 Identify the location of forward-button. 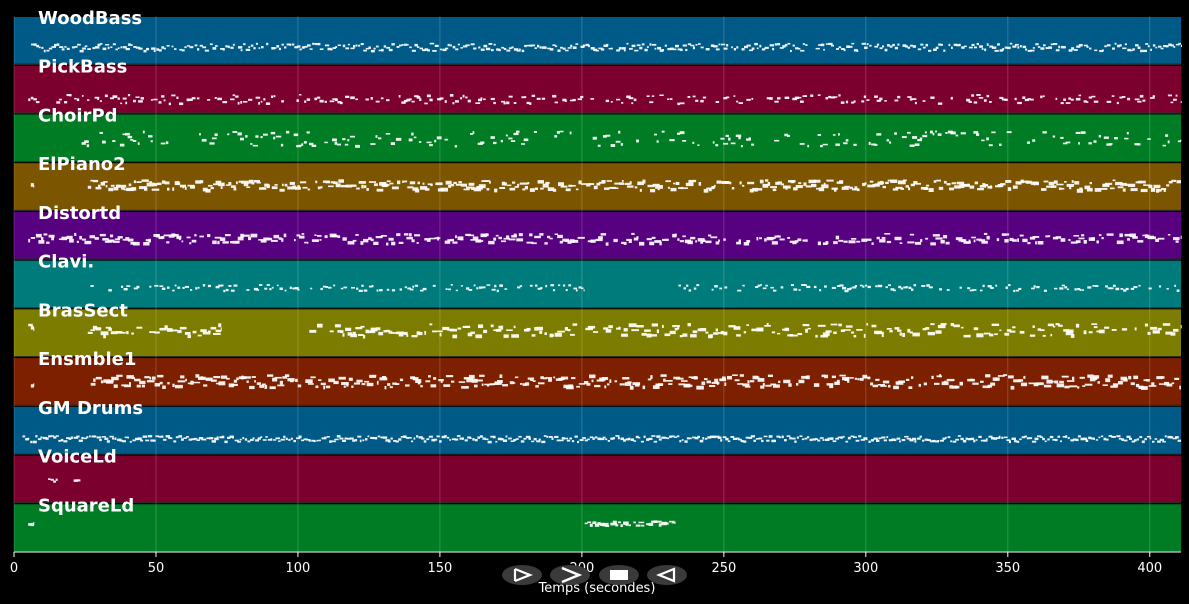
(570, 575).